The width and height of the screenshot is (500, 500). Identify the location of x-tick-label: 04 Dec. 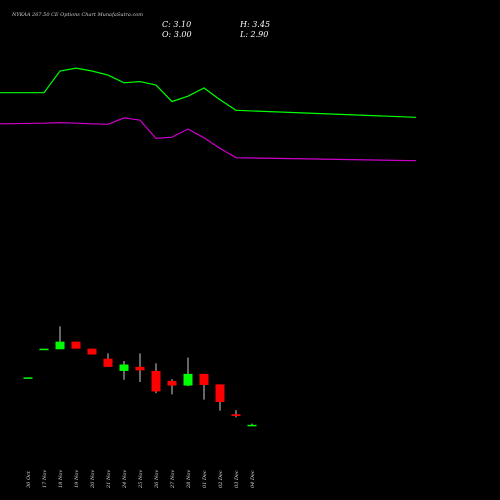
(253, 479).